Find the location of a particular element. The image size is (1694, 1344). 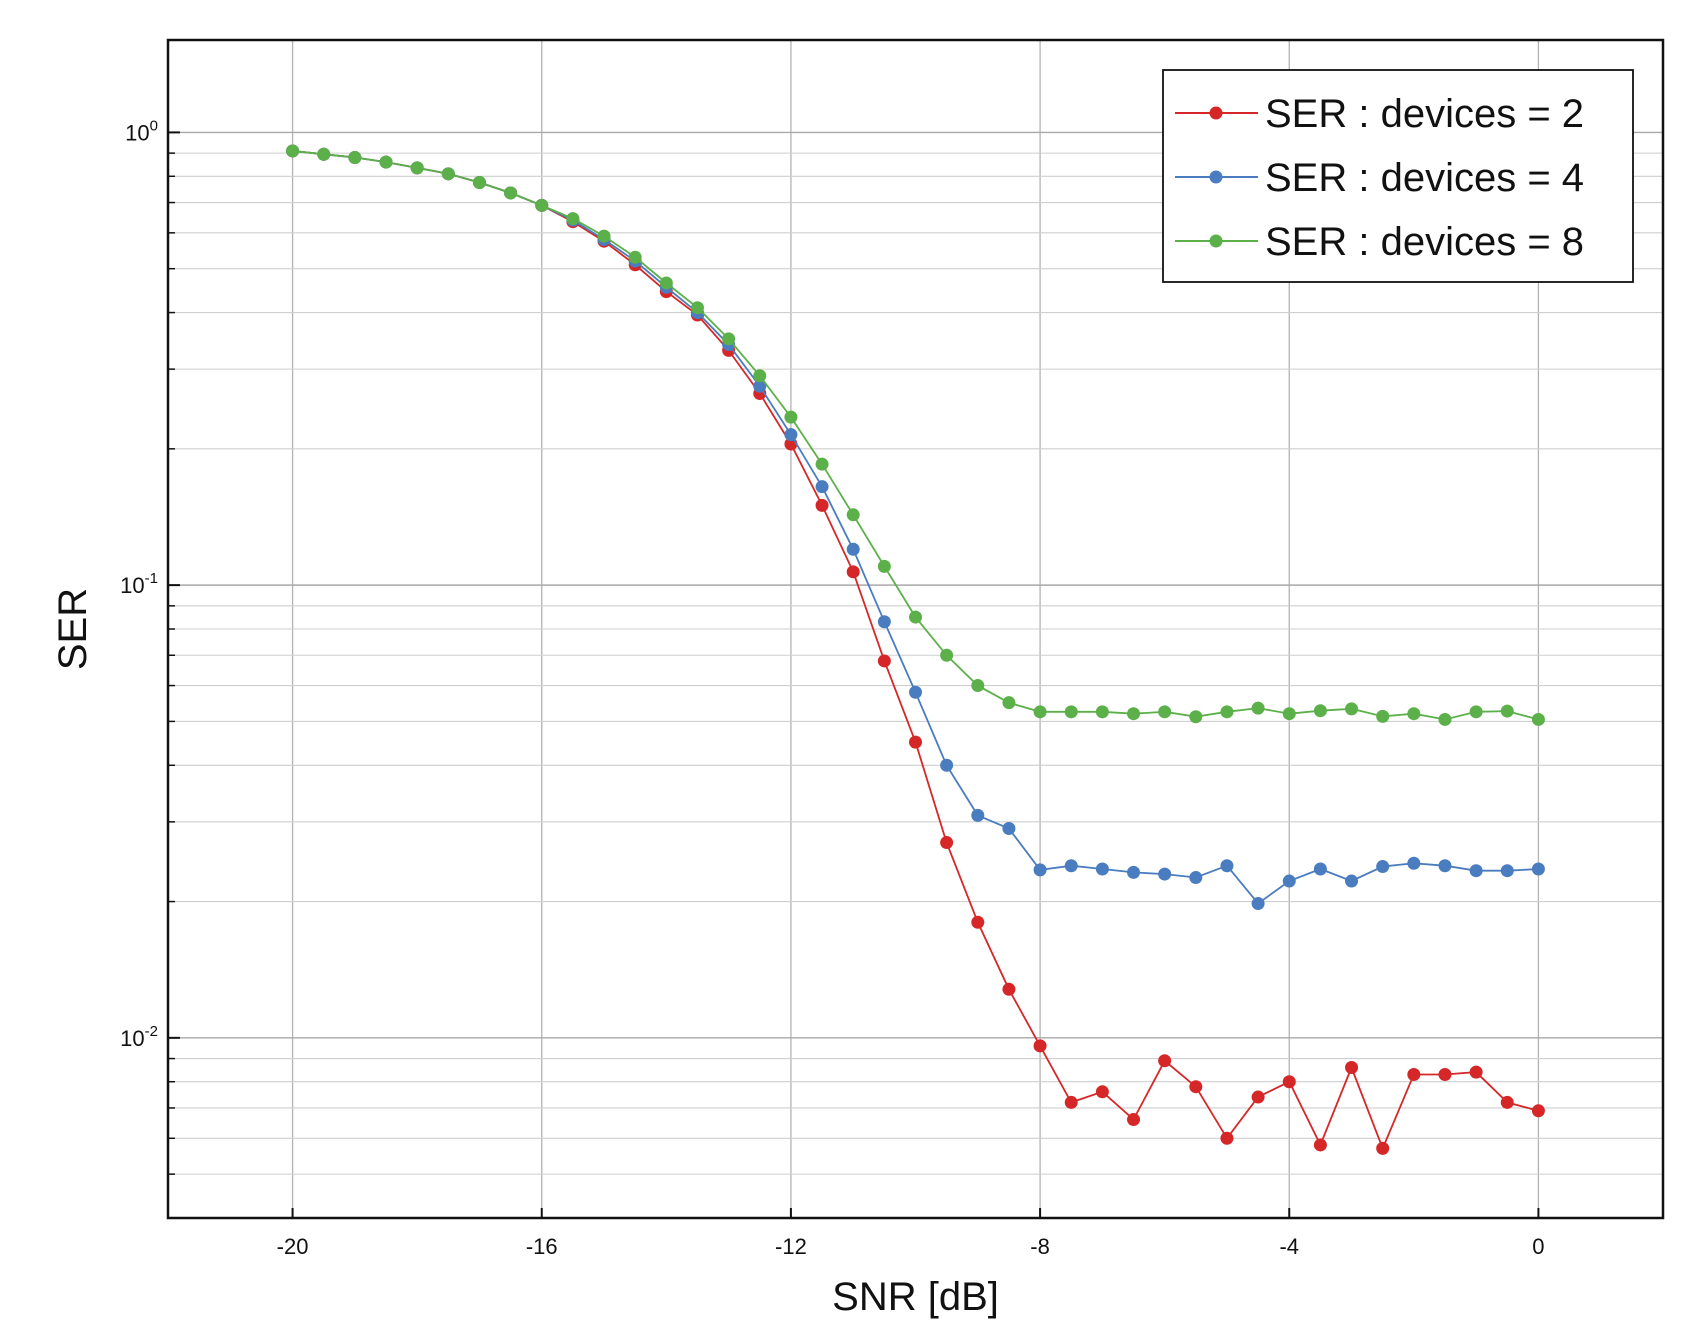

legend-item-1: SER : devices = 2 is located at coordinates (1379, 114).